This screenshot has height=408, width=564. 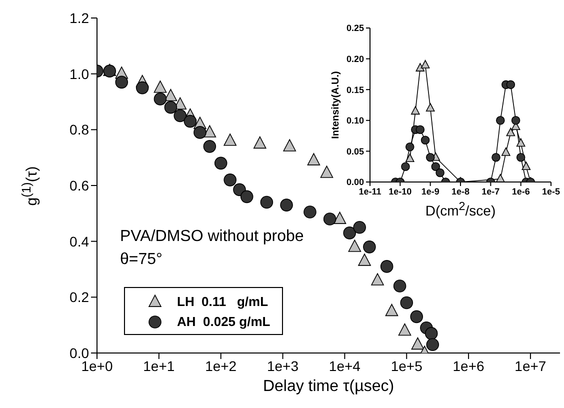 I want to click on x-tick-label: 1e-10, so click(x=400, y=191).